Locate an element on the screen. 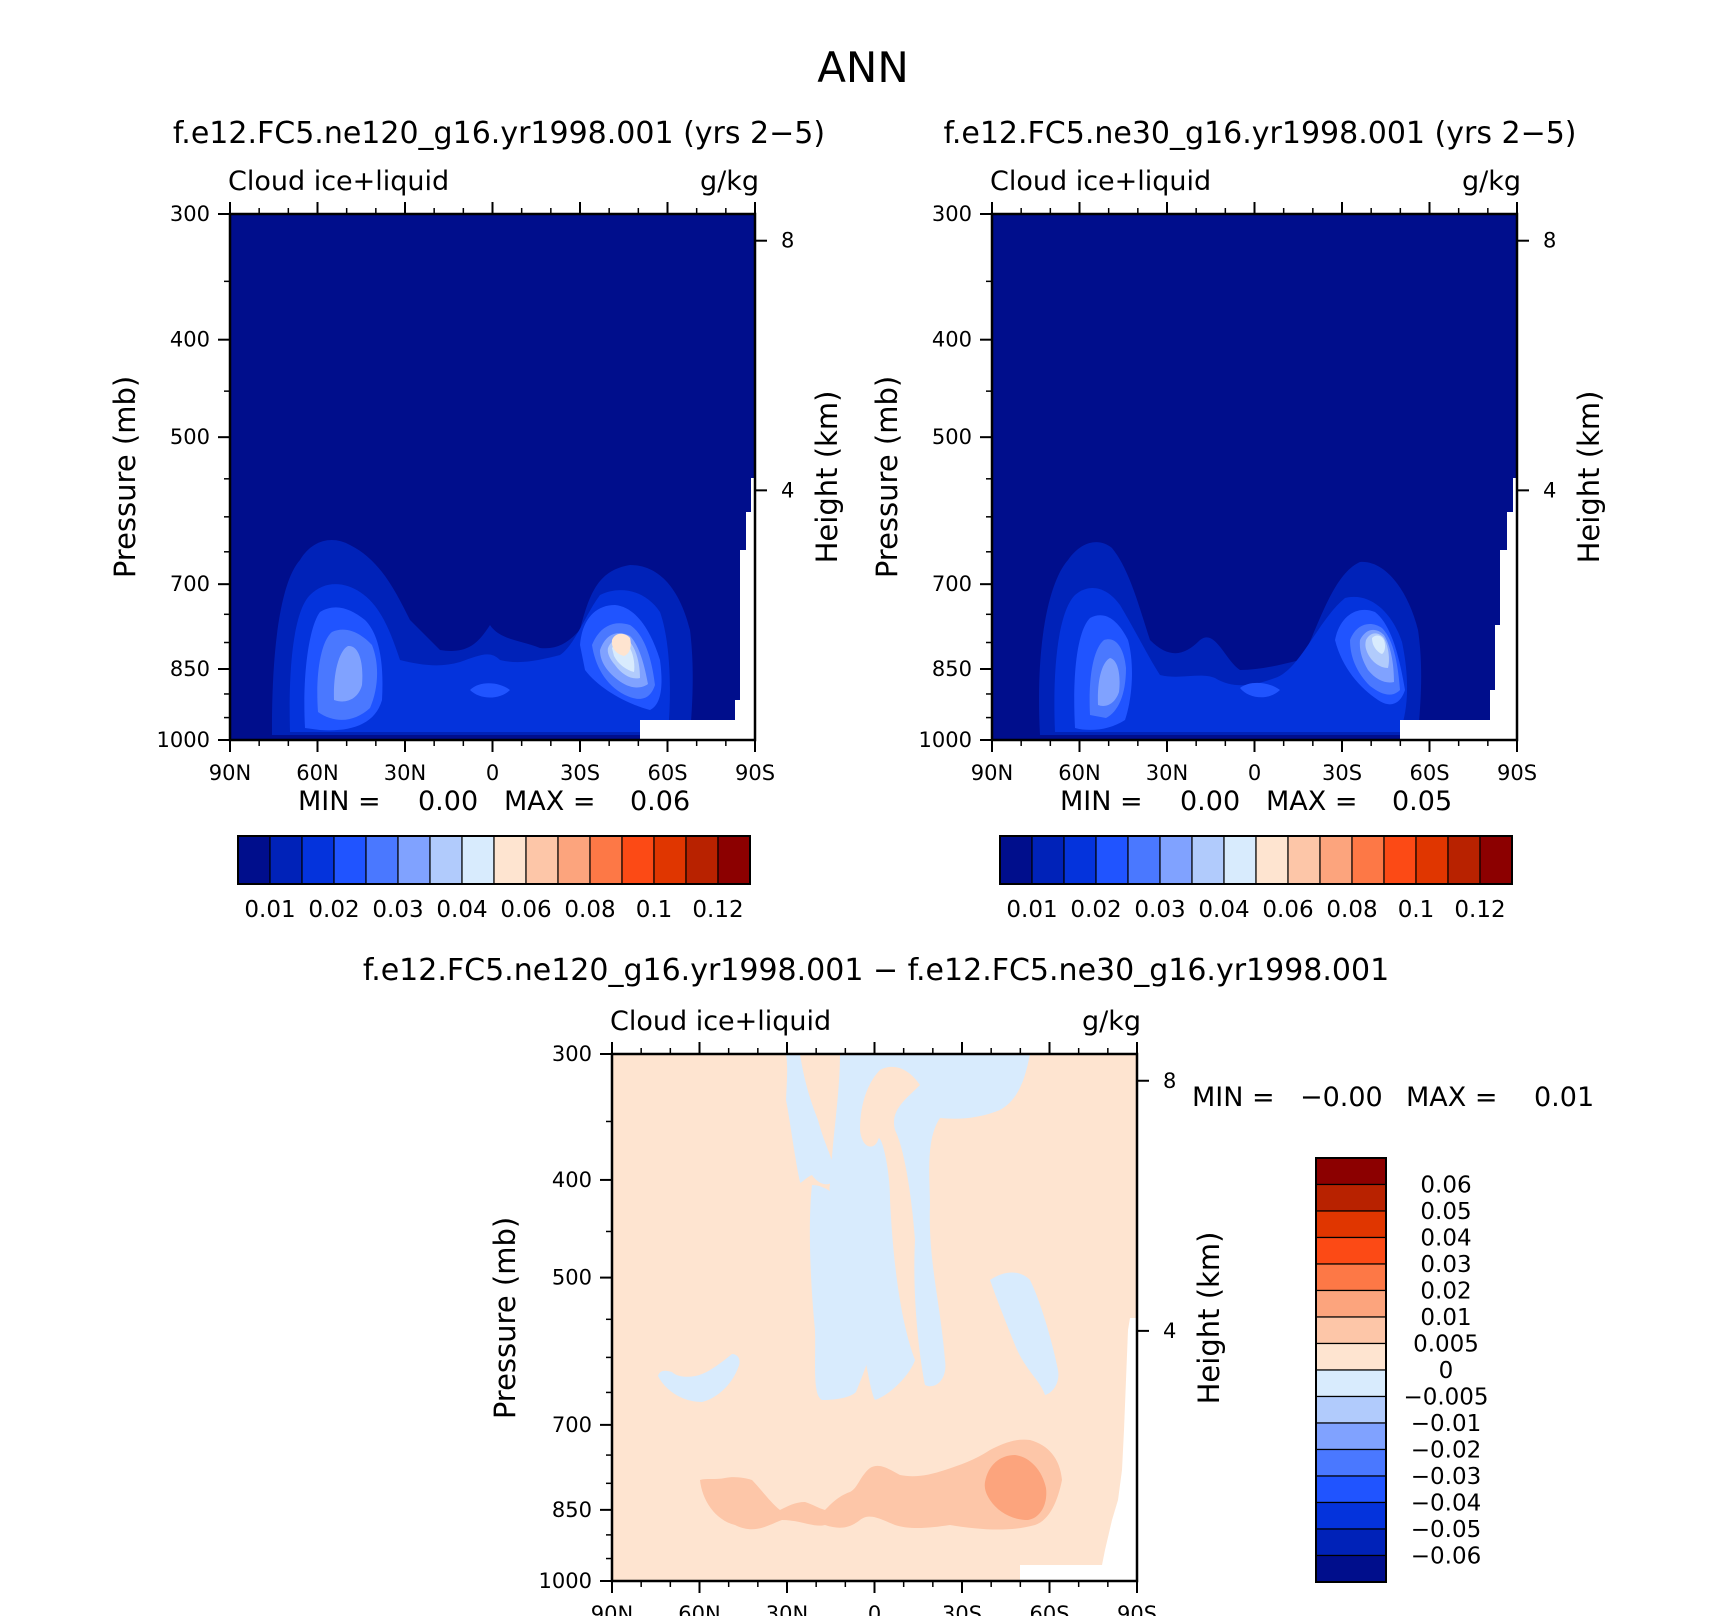 The image size is (1710, 1616). panel-3-x-tick-label: 90S is located at coordinates (1137, 1609).